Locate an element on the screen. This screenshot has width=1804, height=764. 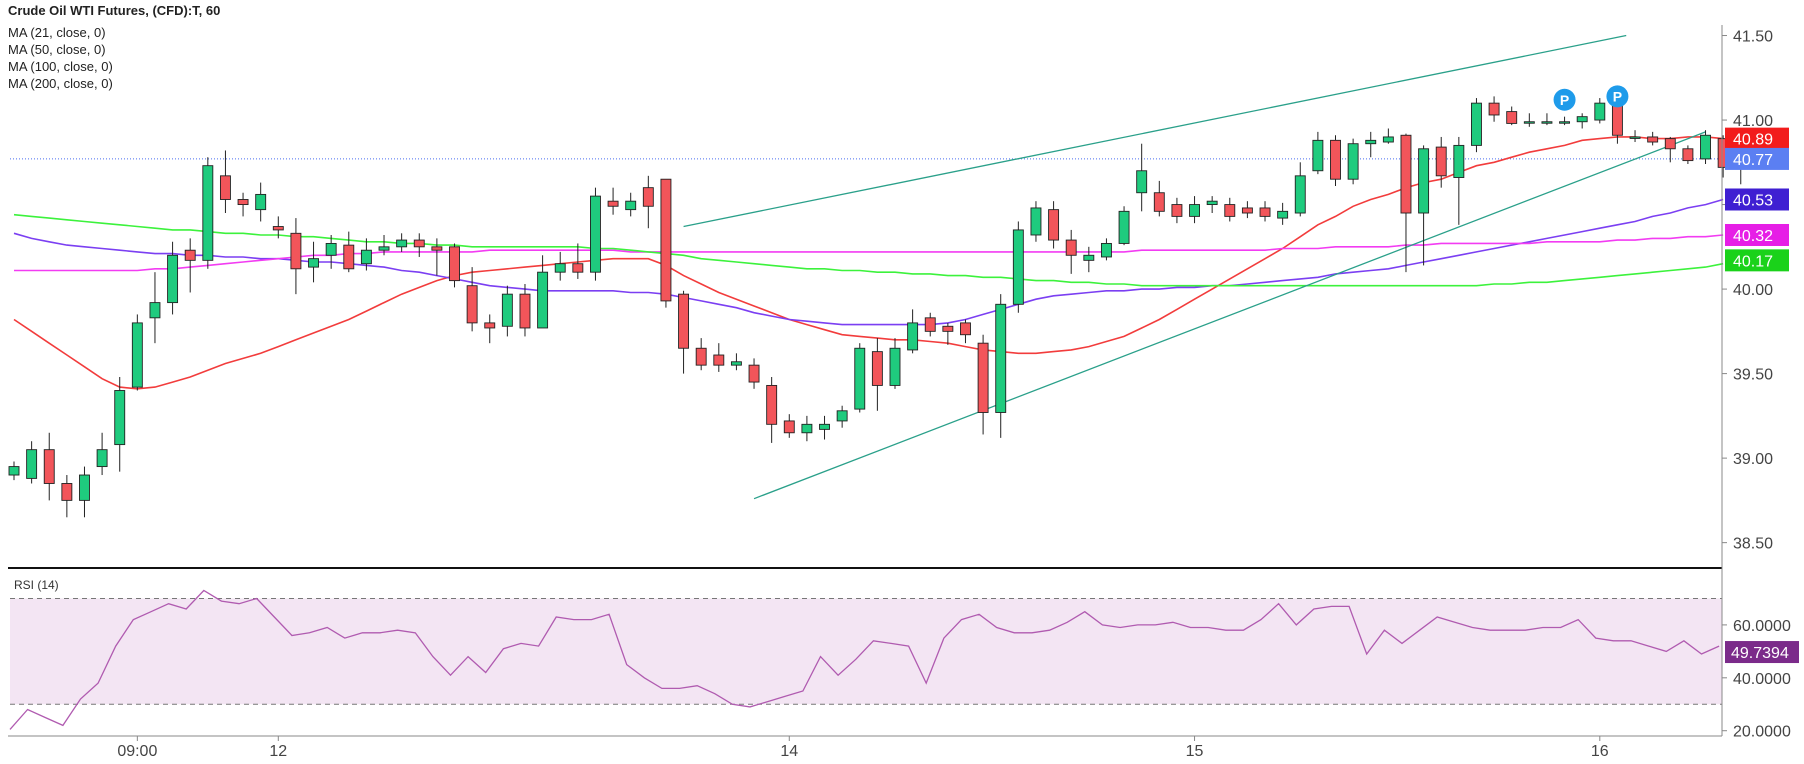
x-tick-label: 14 is located at coordinates (789, 751).